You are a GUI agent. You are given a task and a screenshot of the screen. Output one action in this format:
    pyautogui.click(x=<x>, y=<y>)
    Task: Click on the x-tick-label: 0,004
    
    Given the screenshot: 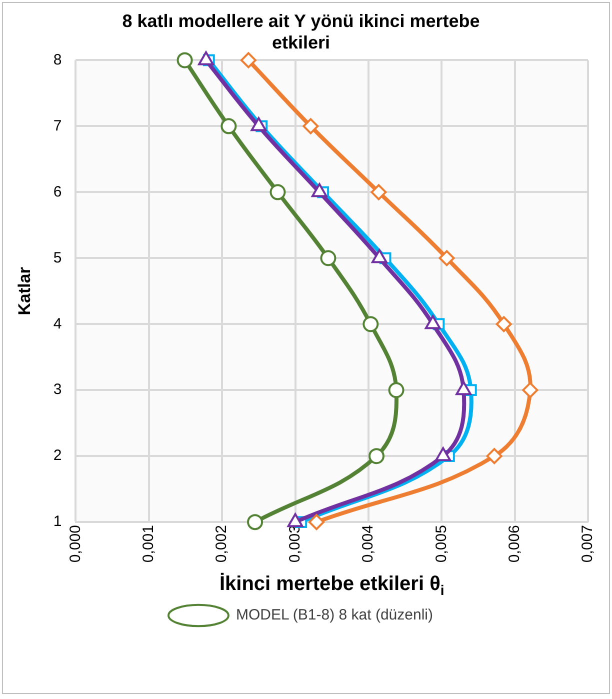 What is the action you would take?
    pyautogui.click(x=368, y=544)
    